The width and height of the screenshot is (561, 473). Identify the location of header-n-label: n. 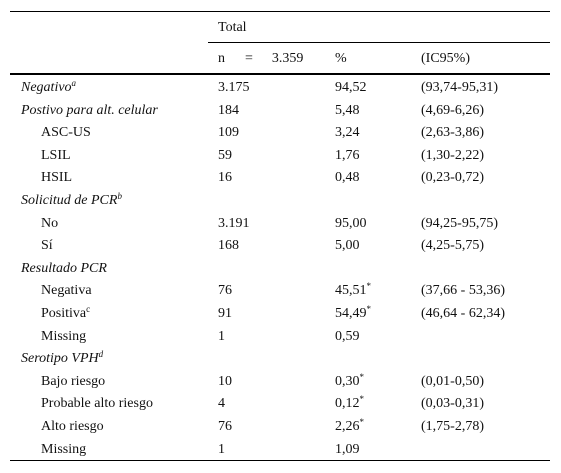
(221, 58).